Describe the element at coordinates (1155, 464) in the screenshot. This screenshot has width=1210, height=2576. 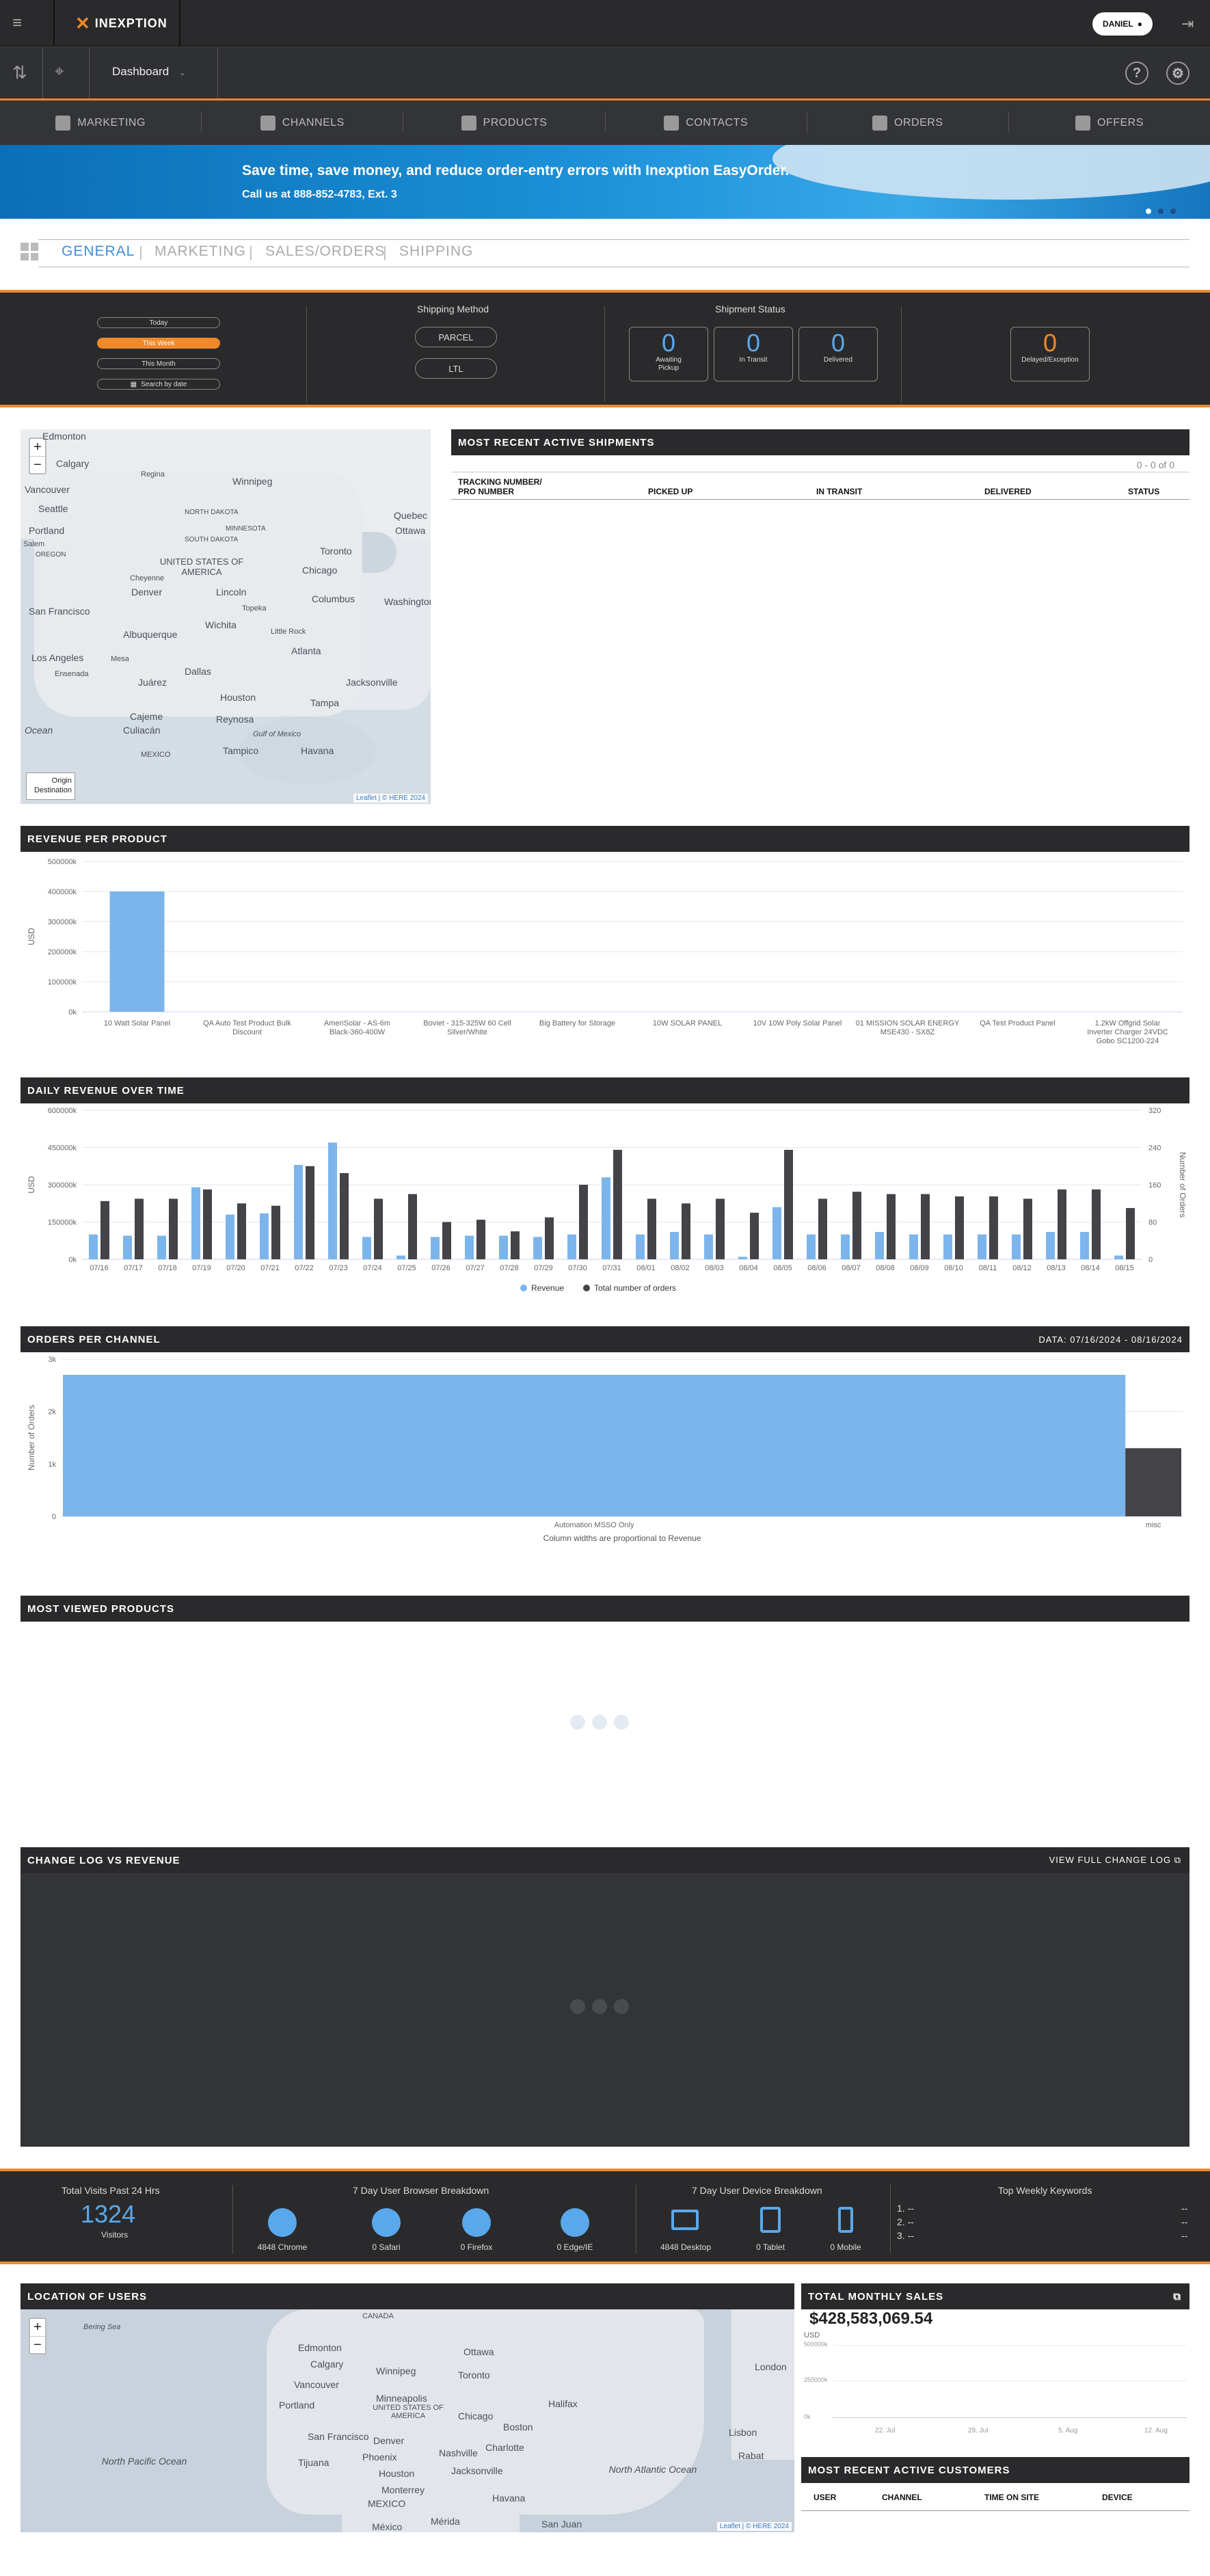
I see `shipments-paging: 0 - 0 of 0` at that location.